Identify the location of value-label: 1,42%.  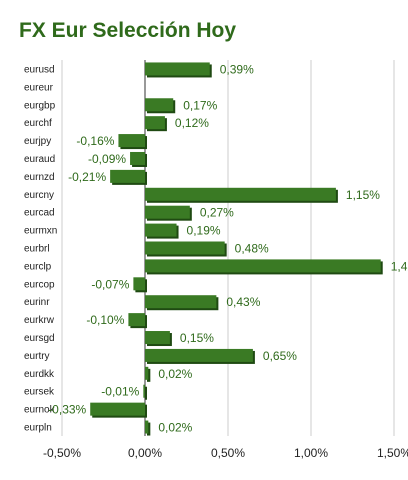
(399, 266).